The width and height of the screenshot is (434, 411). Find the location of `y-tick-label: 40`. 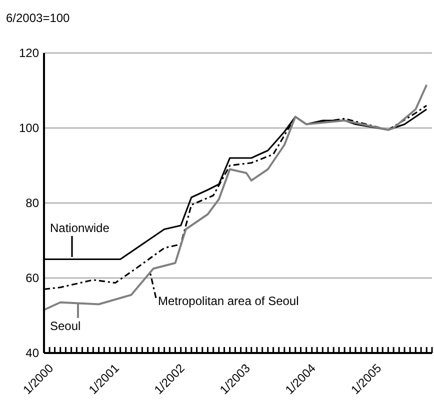

y-tick-label: 40 is located at coordinates (33, 353).